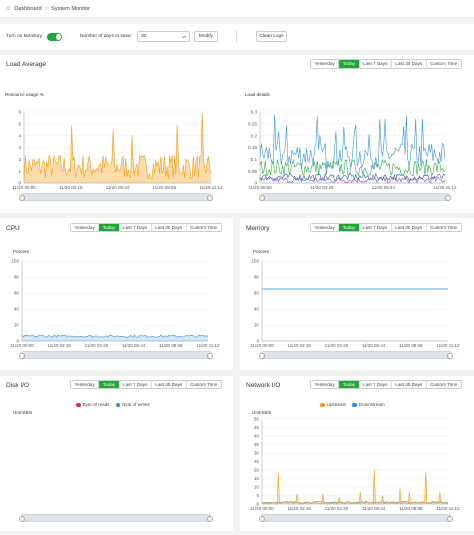 This screenshot has height=535, width=474. I want to click on breadcrumb-dashboard: Dashboard, so click(28, 8).